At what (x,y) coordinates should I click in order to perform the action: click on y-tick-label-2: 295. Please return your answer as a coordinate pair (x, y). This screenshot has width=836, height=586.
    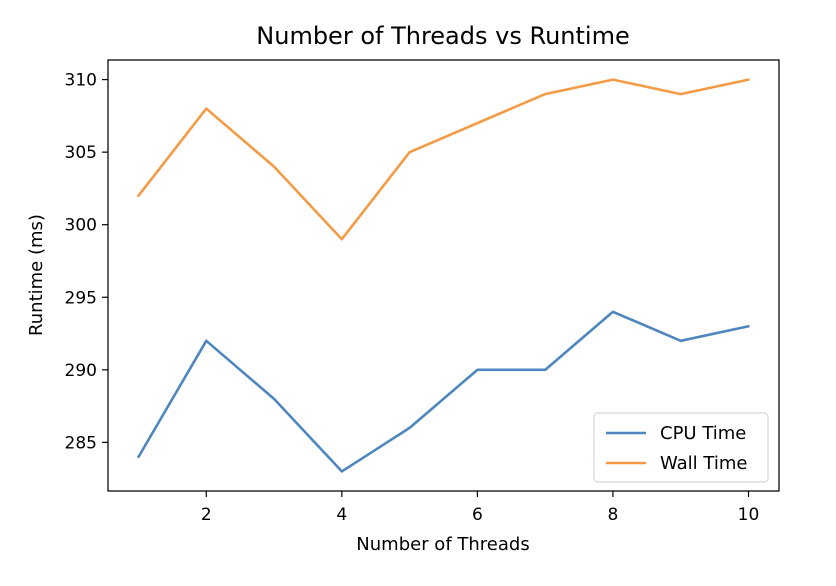
    Looking at the image, I should click on (81, 298).